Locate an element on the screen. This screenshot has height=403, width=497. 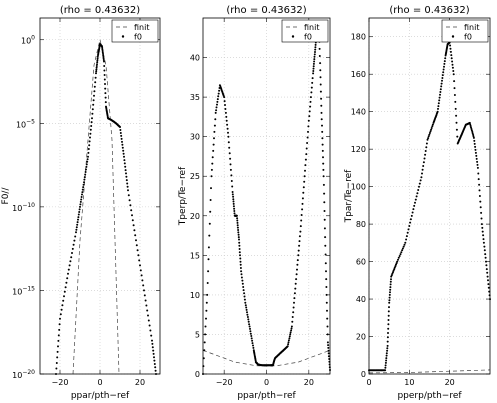
y-tick-label: 140 is located at coordinates (358, 112).